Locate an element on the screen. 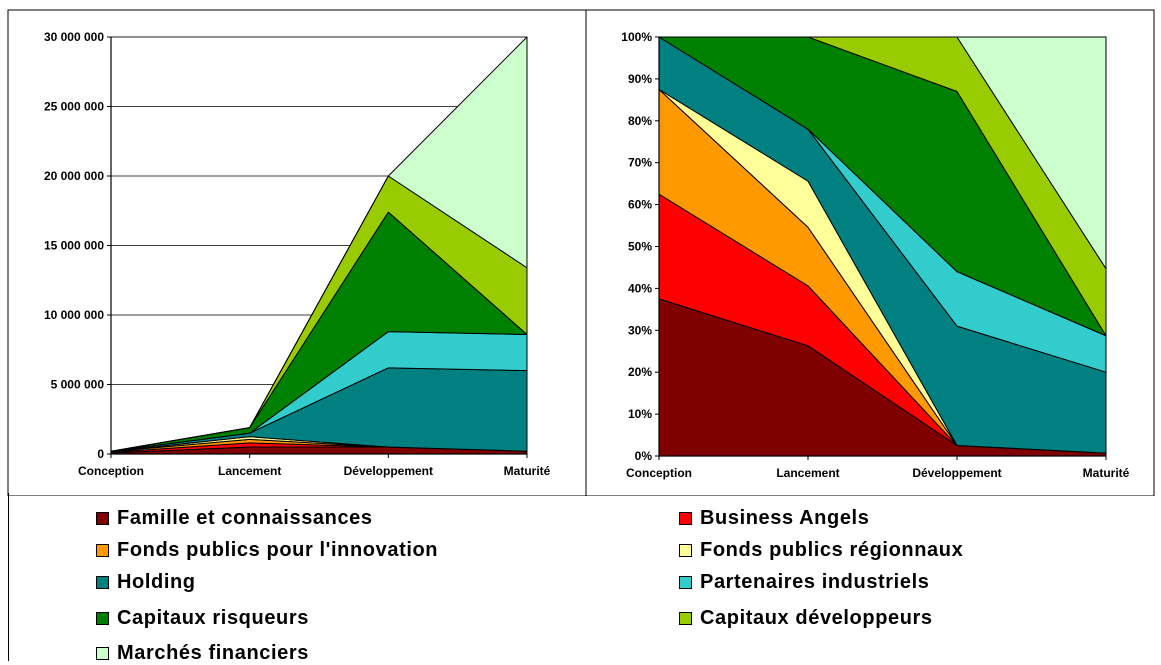 The image size is (1161, 665). left-x-tick-label: Maturité is located at coordinates (527, 471).